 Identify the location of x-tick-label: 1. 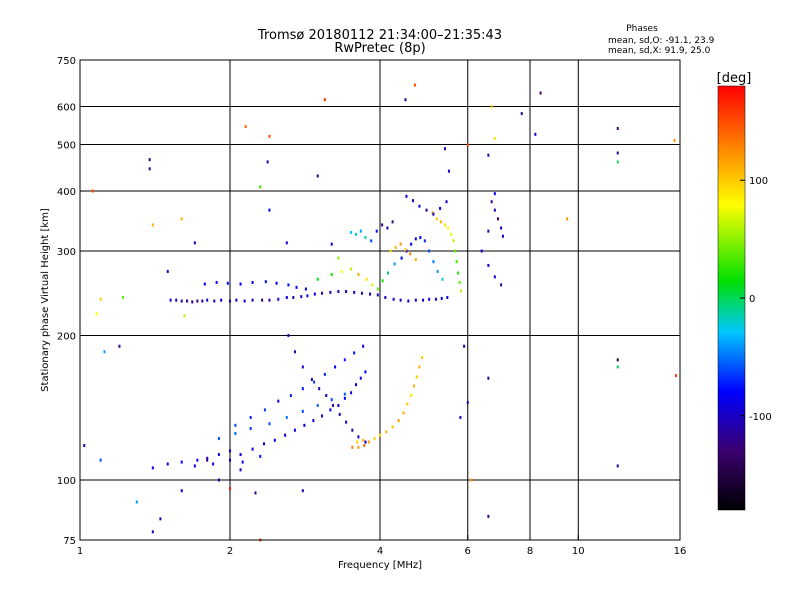
(80, 551).